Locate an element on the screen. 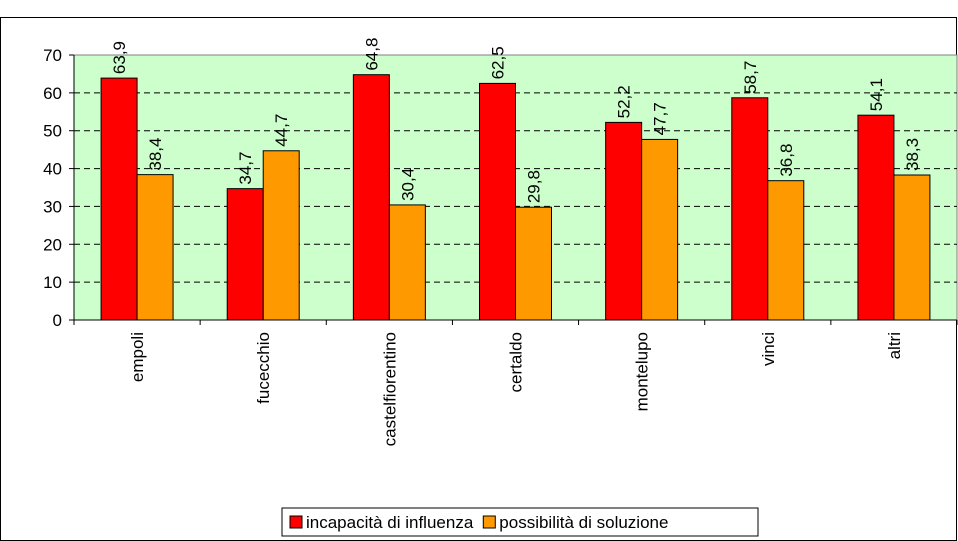  x-tick-label: certaldo is located at coordinates (516, 362).